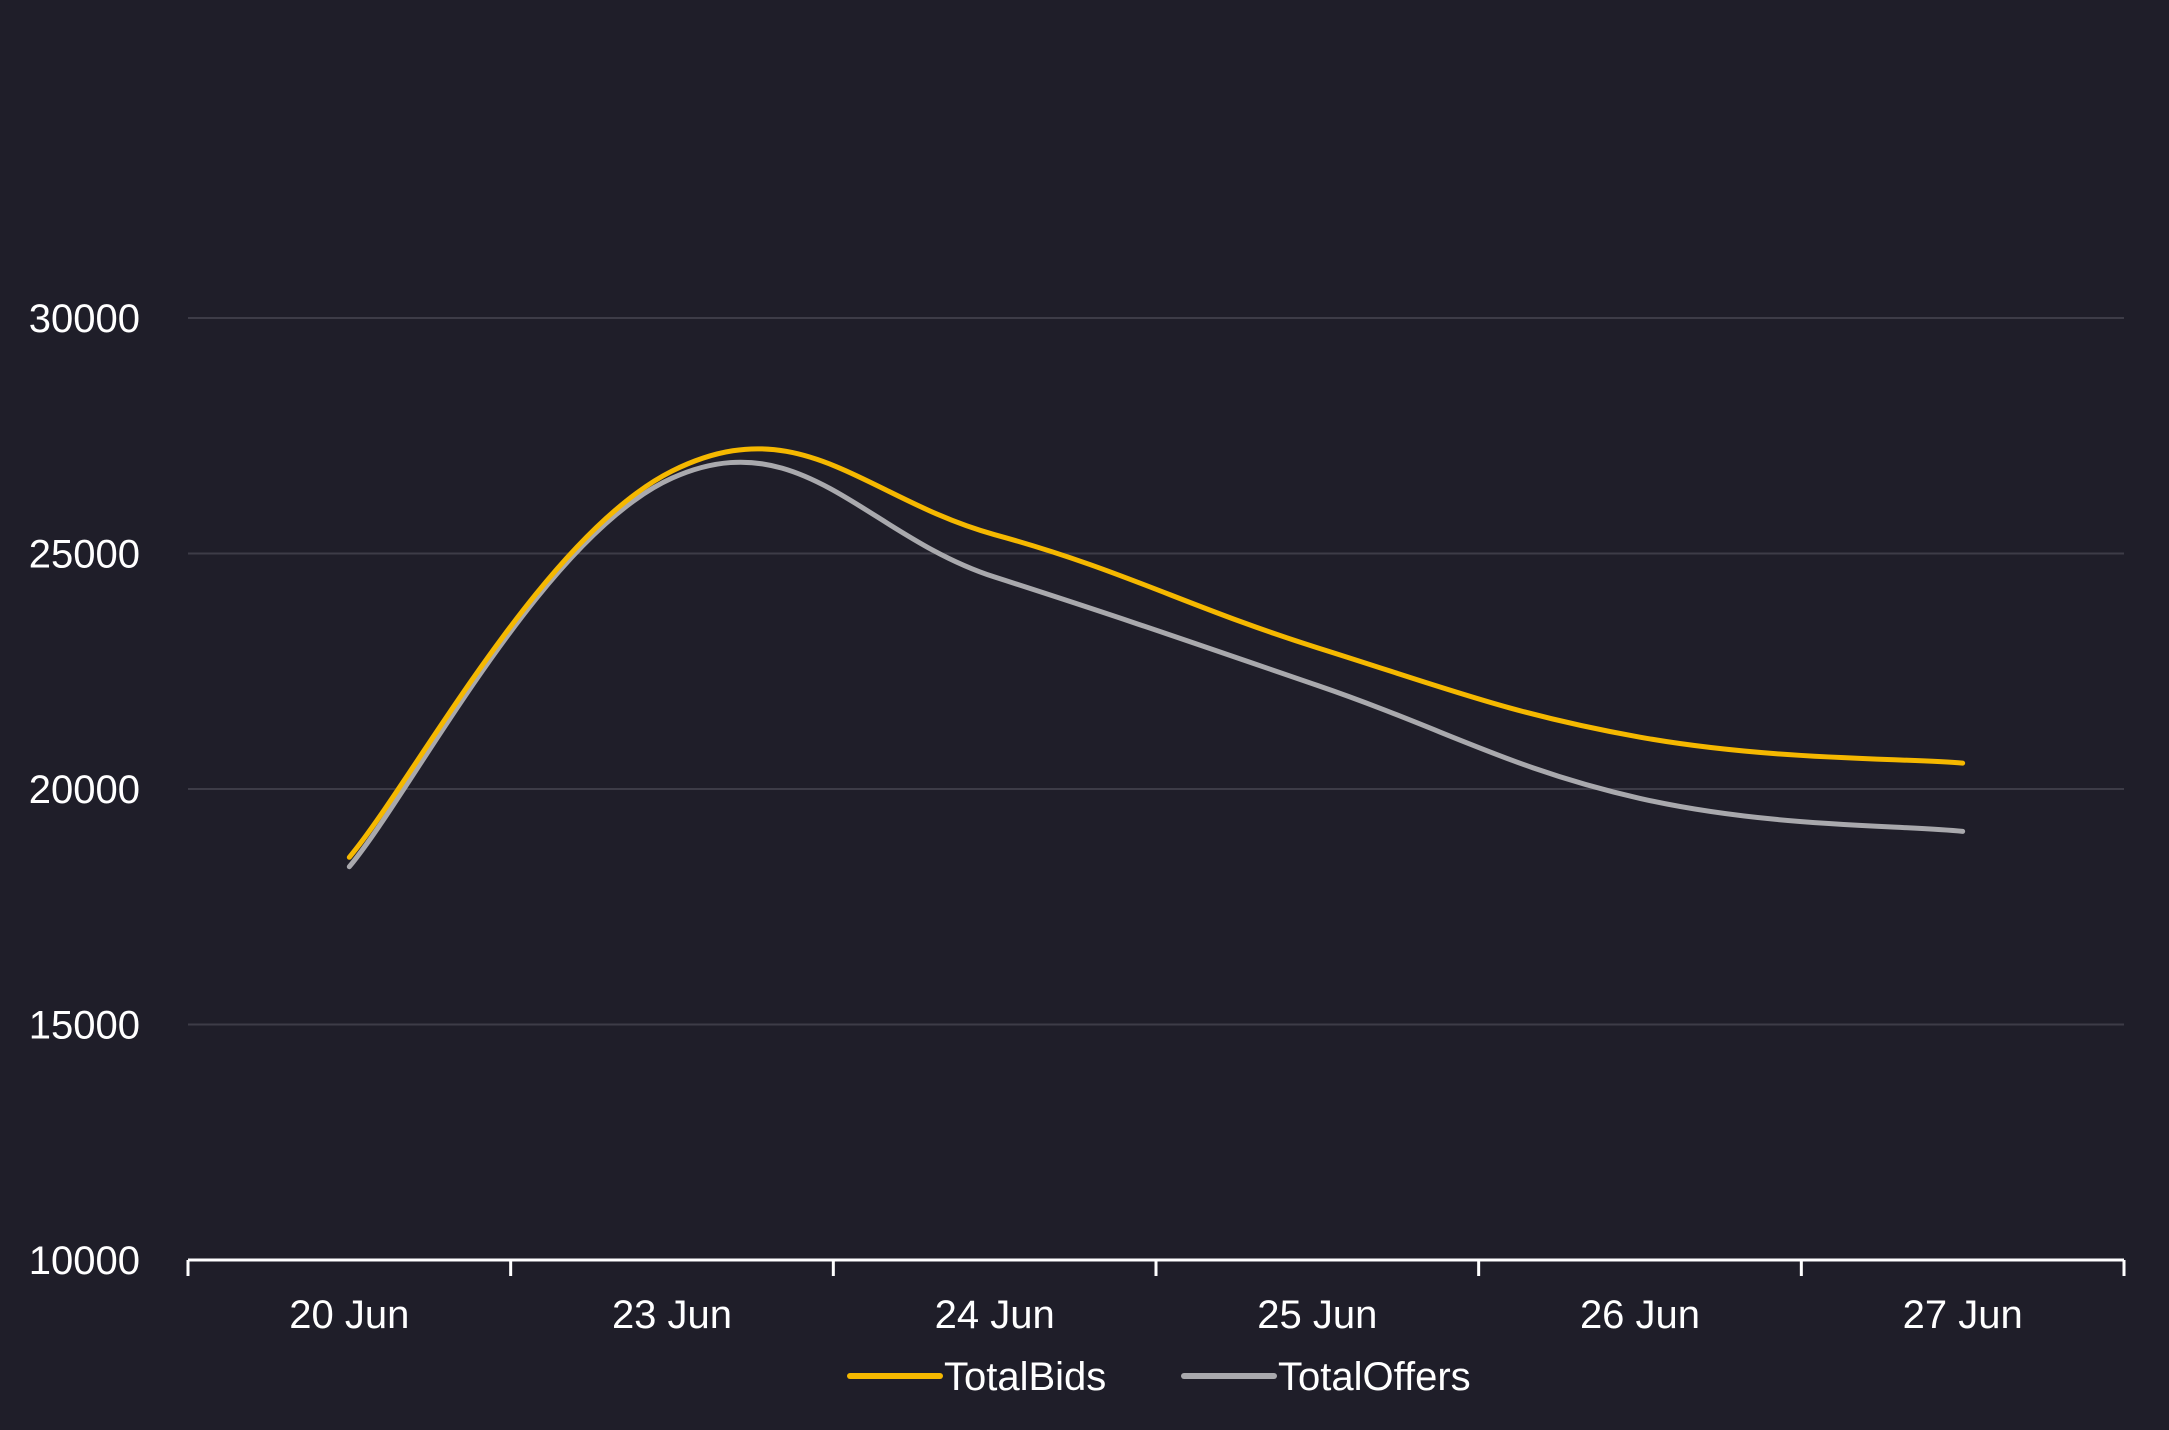  What do you see at coordinates (1963, 1315) in the screenshot?
I see `x-tick-label: 27 Jun` at bounding box center [1963, 1315].